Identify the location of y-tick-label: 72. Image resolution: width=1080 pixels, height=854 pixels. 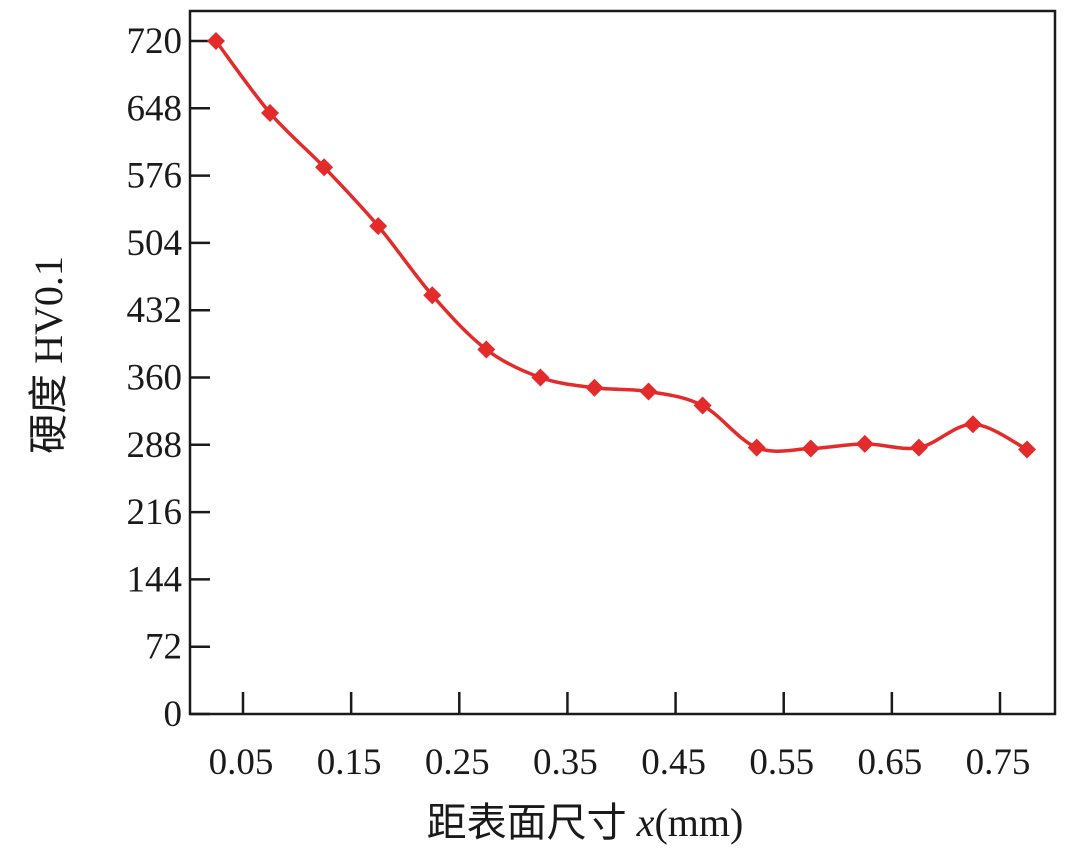
(163, 647).